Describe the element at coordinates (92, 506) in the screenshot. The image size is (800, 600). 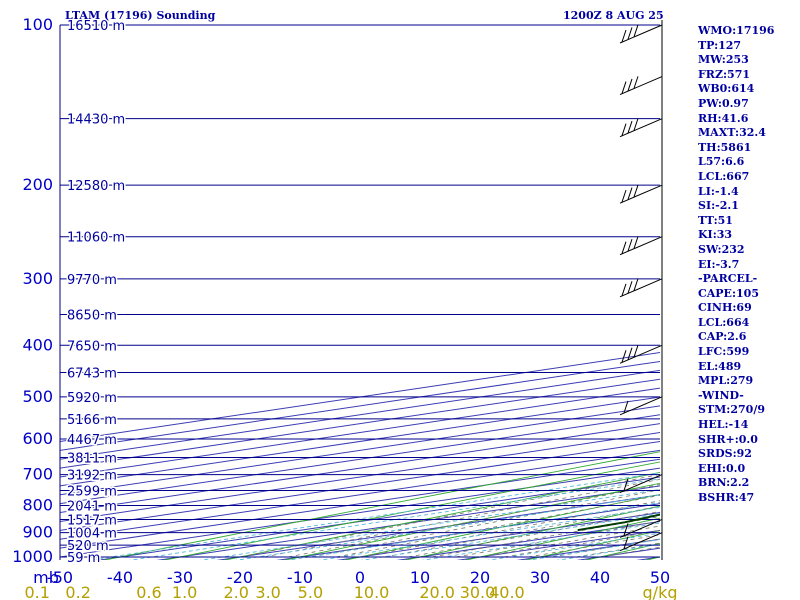
I see `height-label: 2041 m` at that location.